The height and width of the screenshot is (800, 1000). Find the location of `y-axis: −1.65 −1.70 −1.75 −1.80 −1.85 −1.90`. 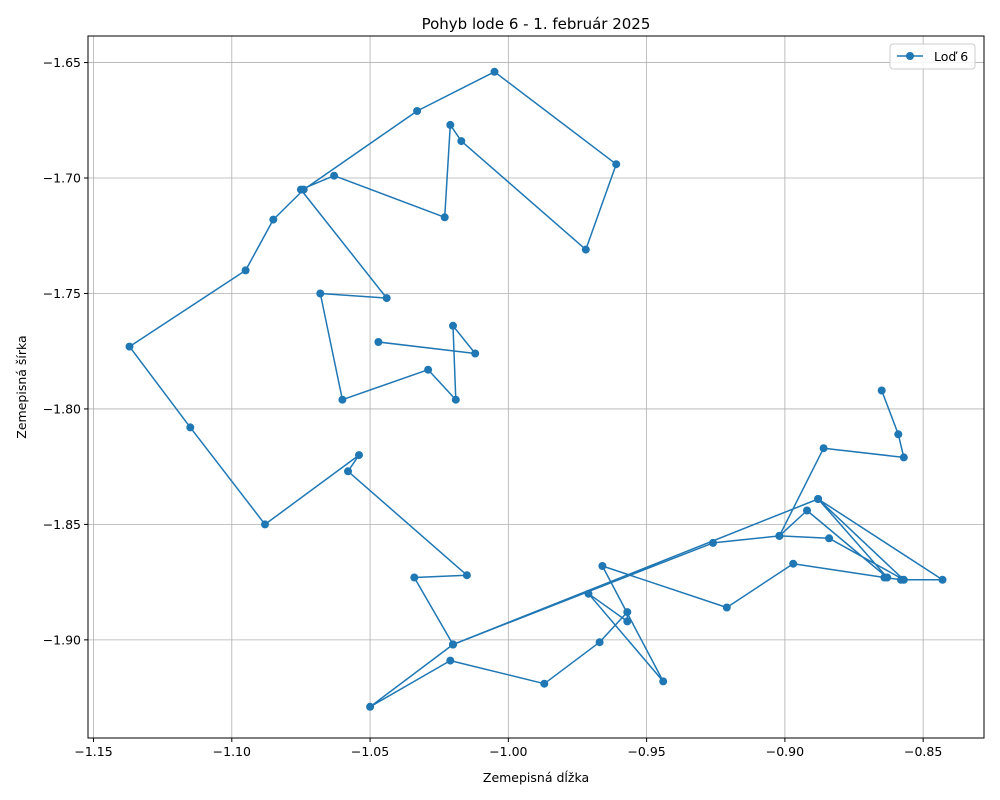

y-axis: −1.65 −1.70 −1.75 −1.80 −1.85 −1.90 is located at coordinates (65, 351).